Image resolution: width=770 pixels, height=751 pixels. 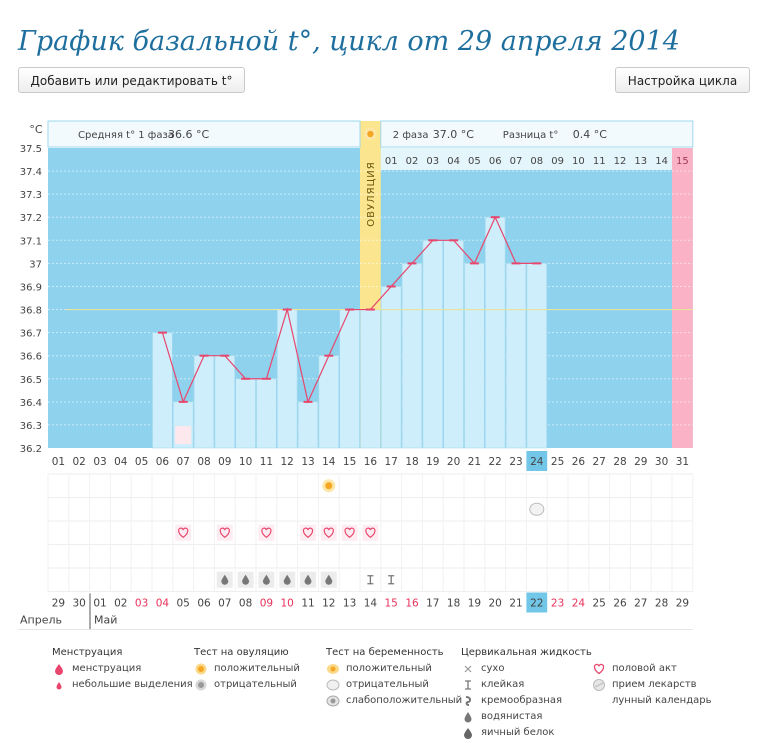 I want to click on cycle-day-label: 24, so click(x=537, y=462).